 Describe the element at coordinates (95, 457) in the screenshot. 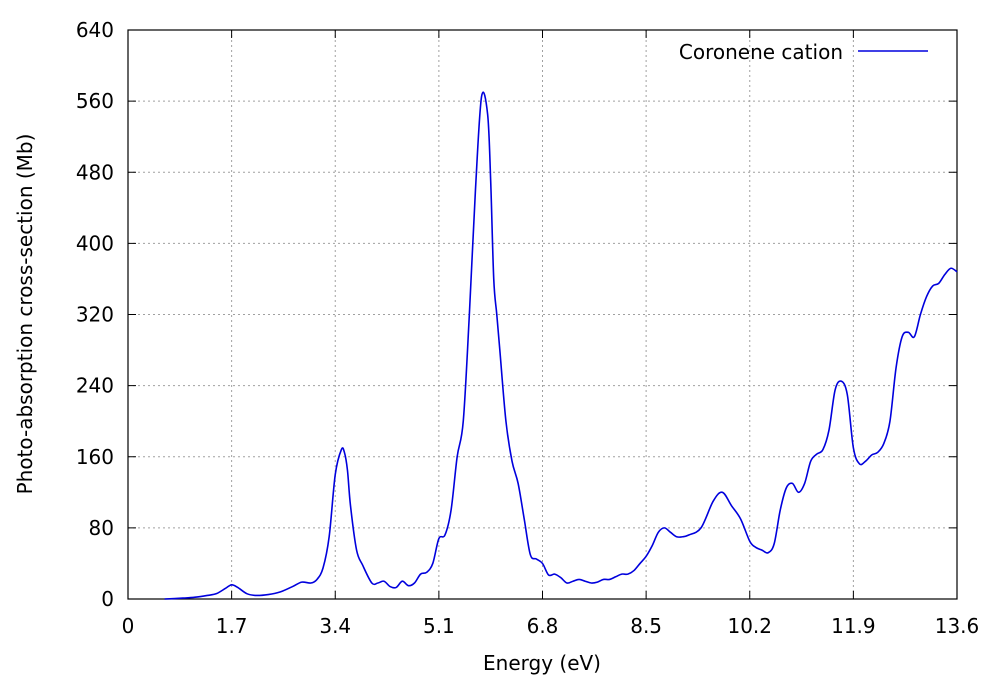

I see `y-tick-label: 160` at that location.